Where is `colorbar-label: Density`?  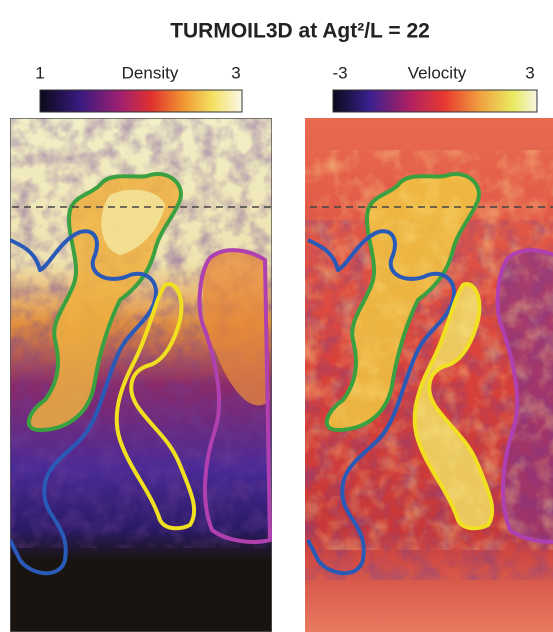 colorbar-label: Density is located at coordinates (150, 72).